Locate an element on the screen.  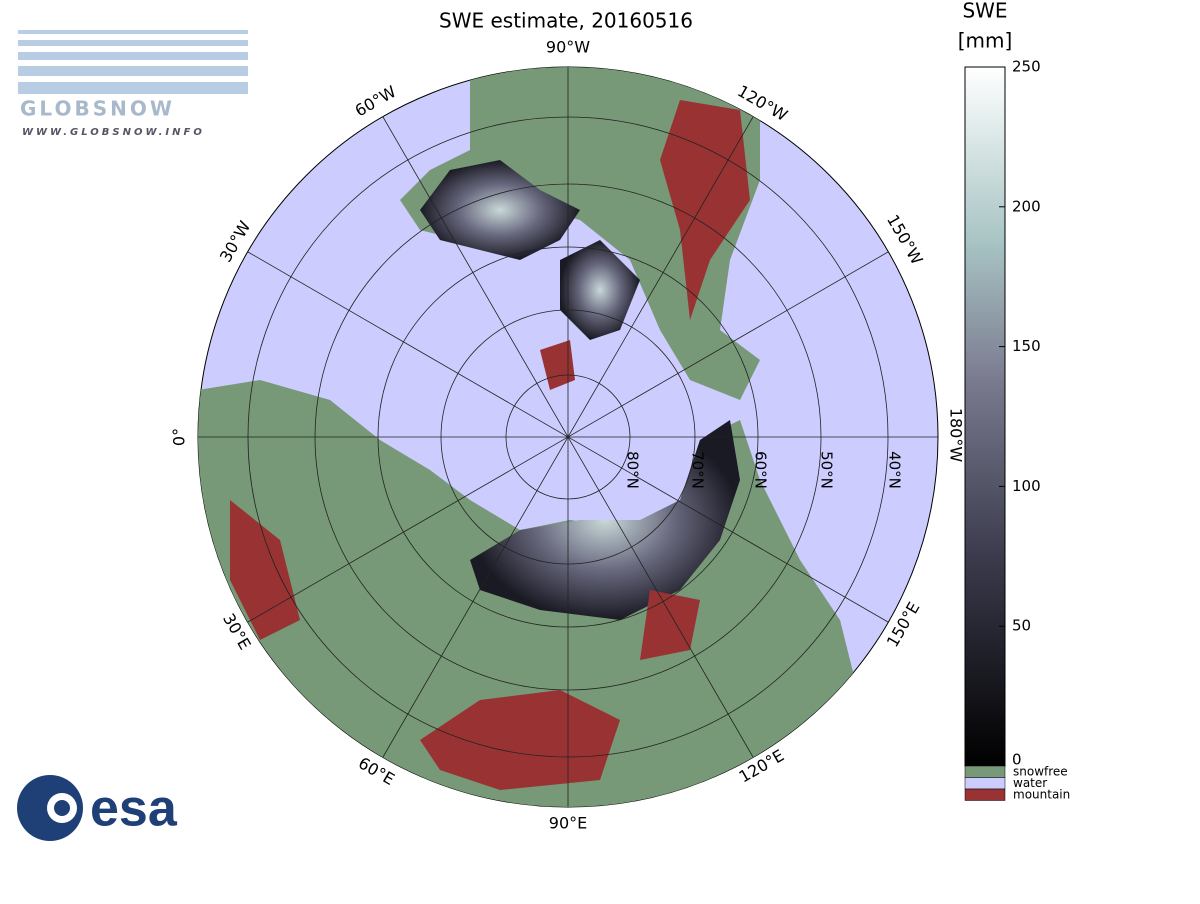
latitude-label: 50°N is located at coordinates (827, 470).